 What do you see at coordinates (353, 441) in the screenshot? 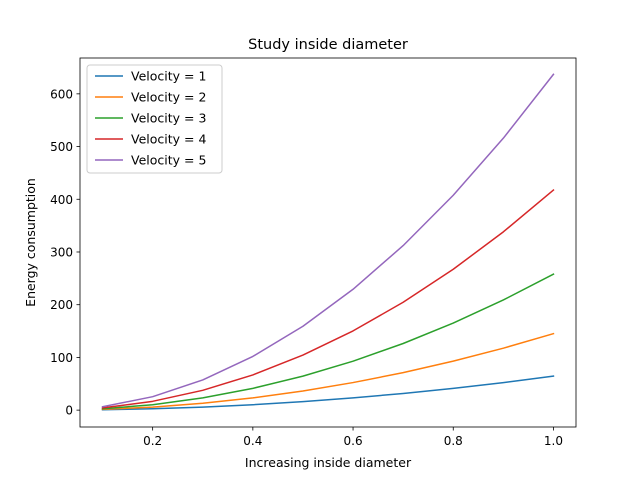
I see `x-tick-label: 0.6` at bounding box center [353, 441].